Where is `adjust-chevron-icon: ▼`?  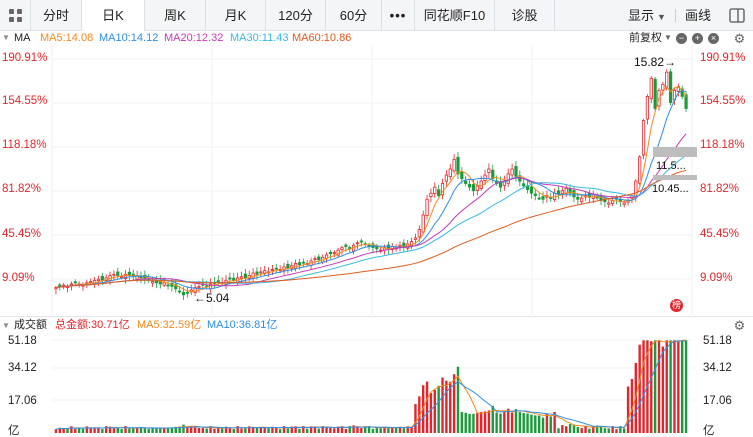
adjust-chevron-icon: ▼ is located at coordinates (668, 37).